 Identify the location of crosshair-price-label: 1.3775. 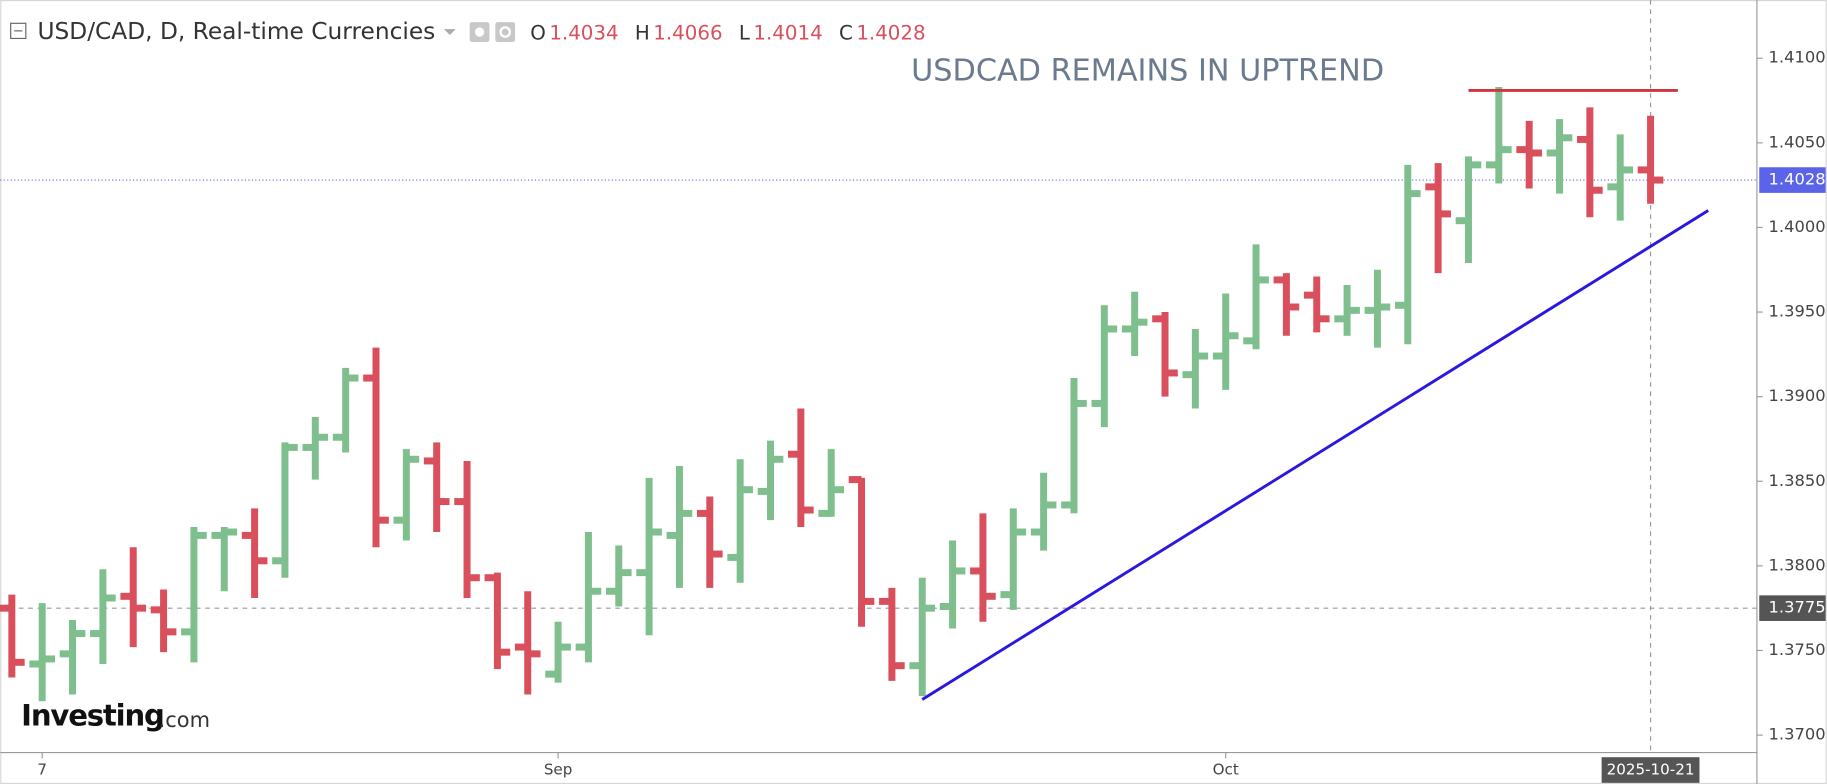
(1797, 607).